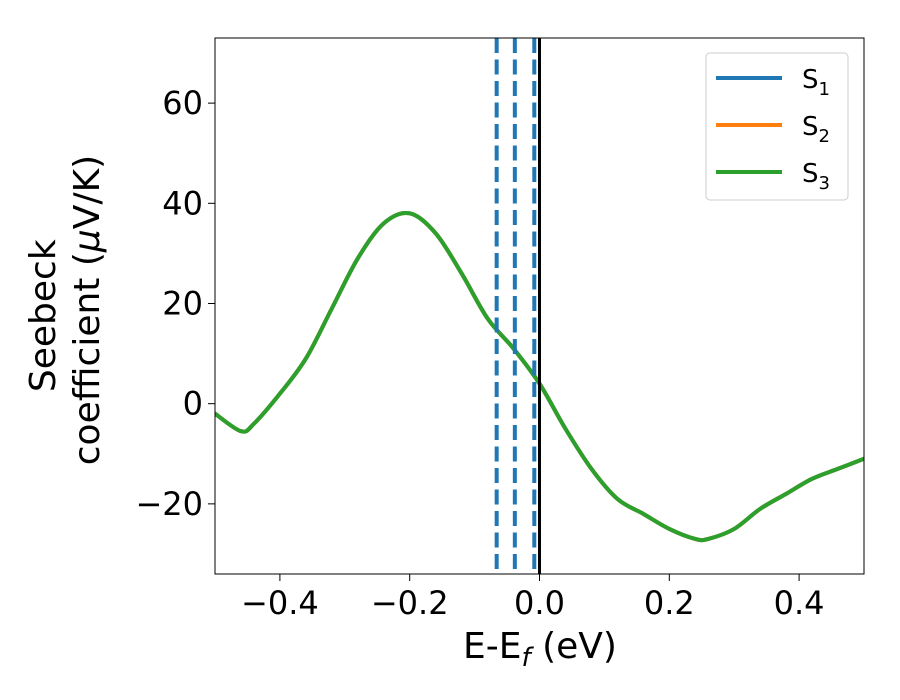 The width and height of the screenshot is (900, 700). Describe the element at coordinates (182, 203) in the screenshot. I see `y-tick-label: 40` at that location.